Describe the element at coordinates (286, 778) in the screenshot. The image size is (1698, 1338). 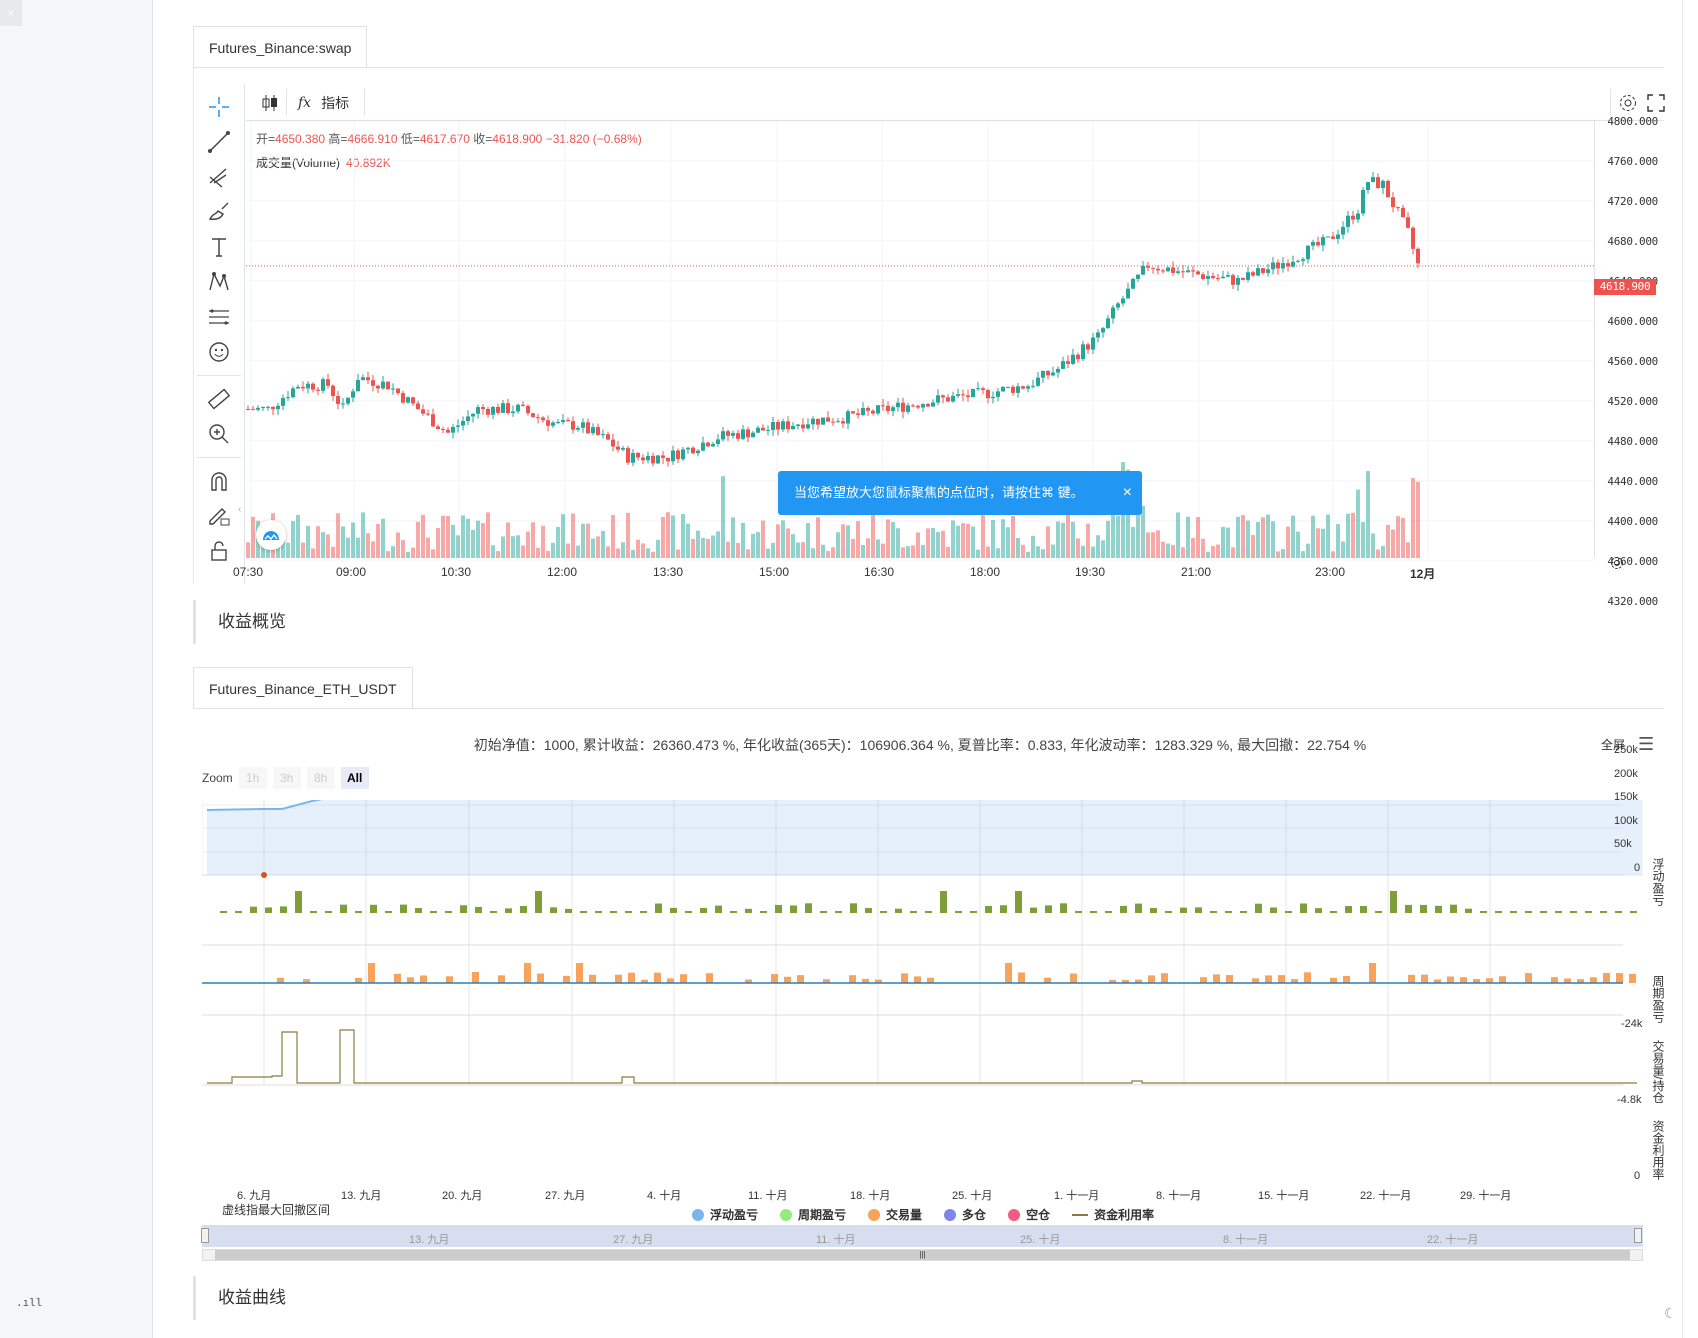
I see `zoom-3h-button: 3h` at that location.